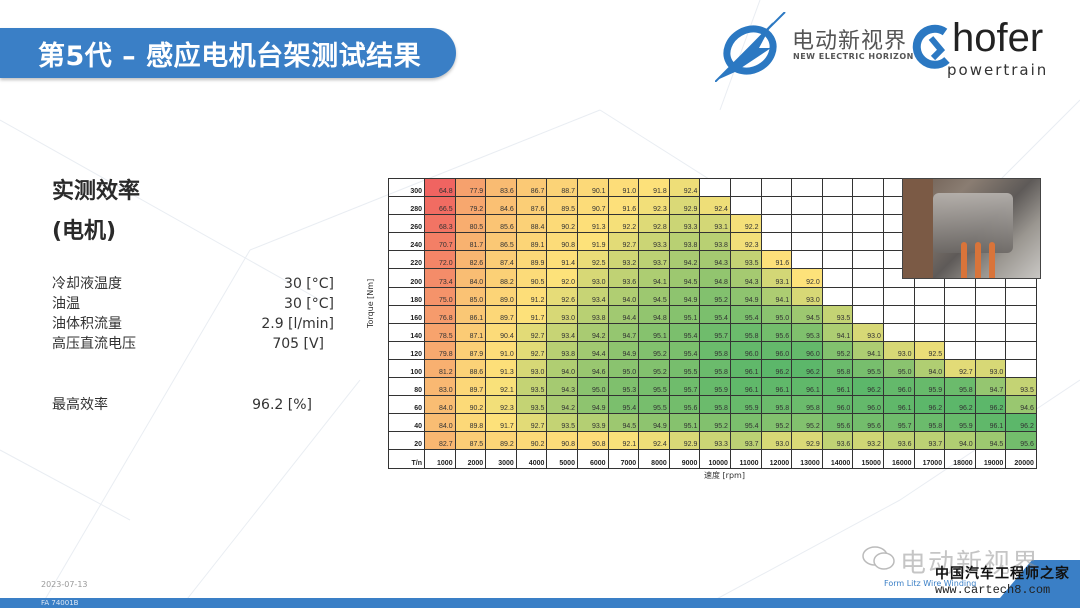 This screenshot has width=1080, height=608. I want to click on test-bench-photo, so click(971, 228).